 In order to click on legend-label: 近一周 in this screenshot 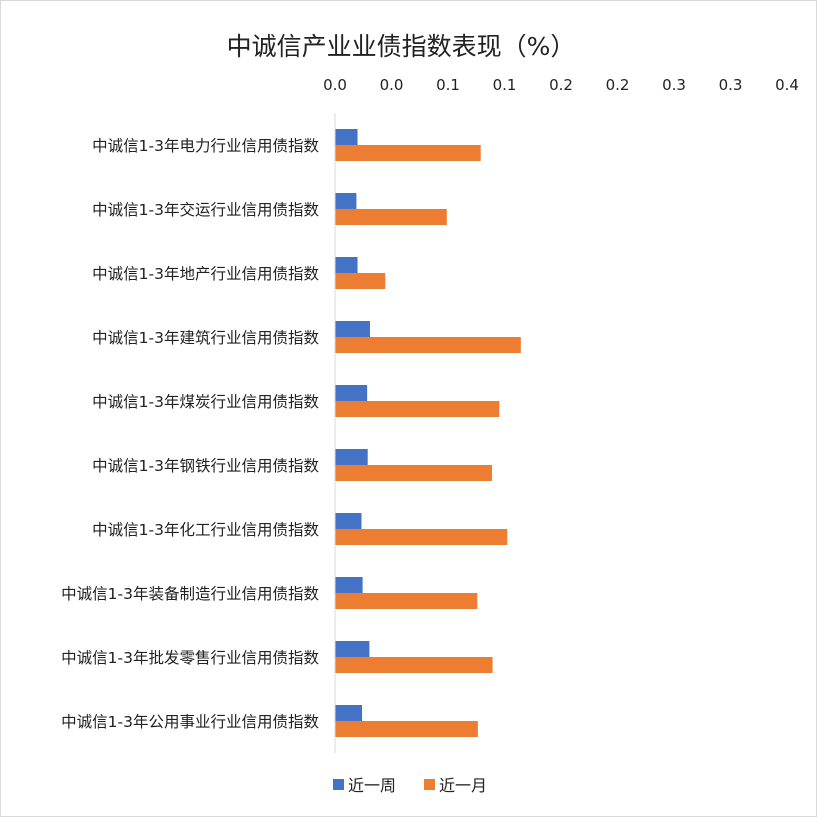, I will do `click(372, 785)`.